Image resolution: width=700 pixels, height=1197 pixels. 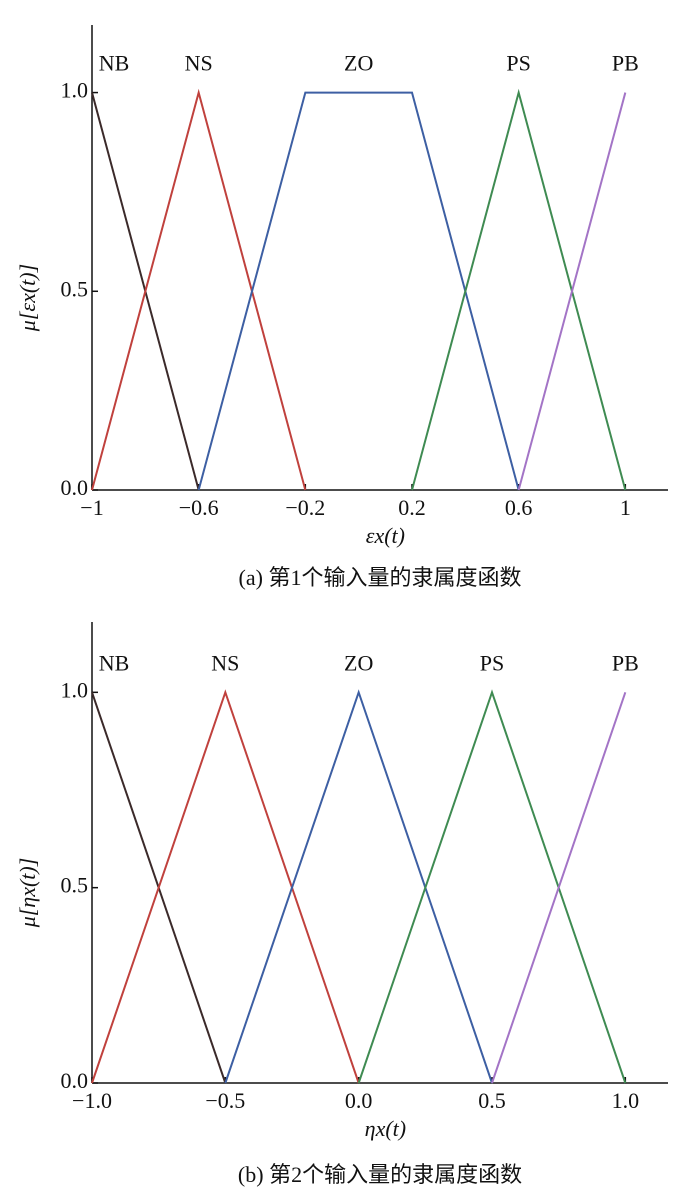 I want to click on x-tick-label: 0.6, so click(x=519, y=507).